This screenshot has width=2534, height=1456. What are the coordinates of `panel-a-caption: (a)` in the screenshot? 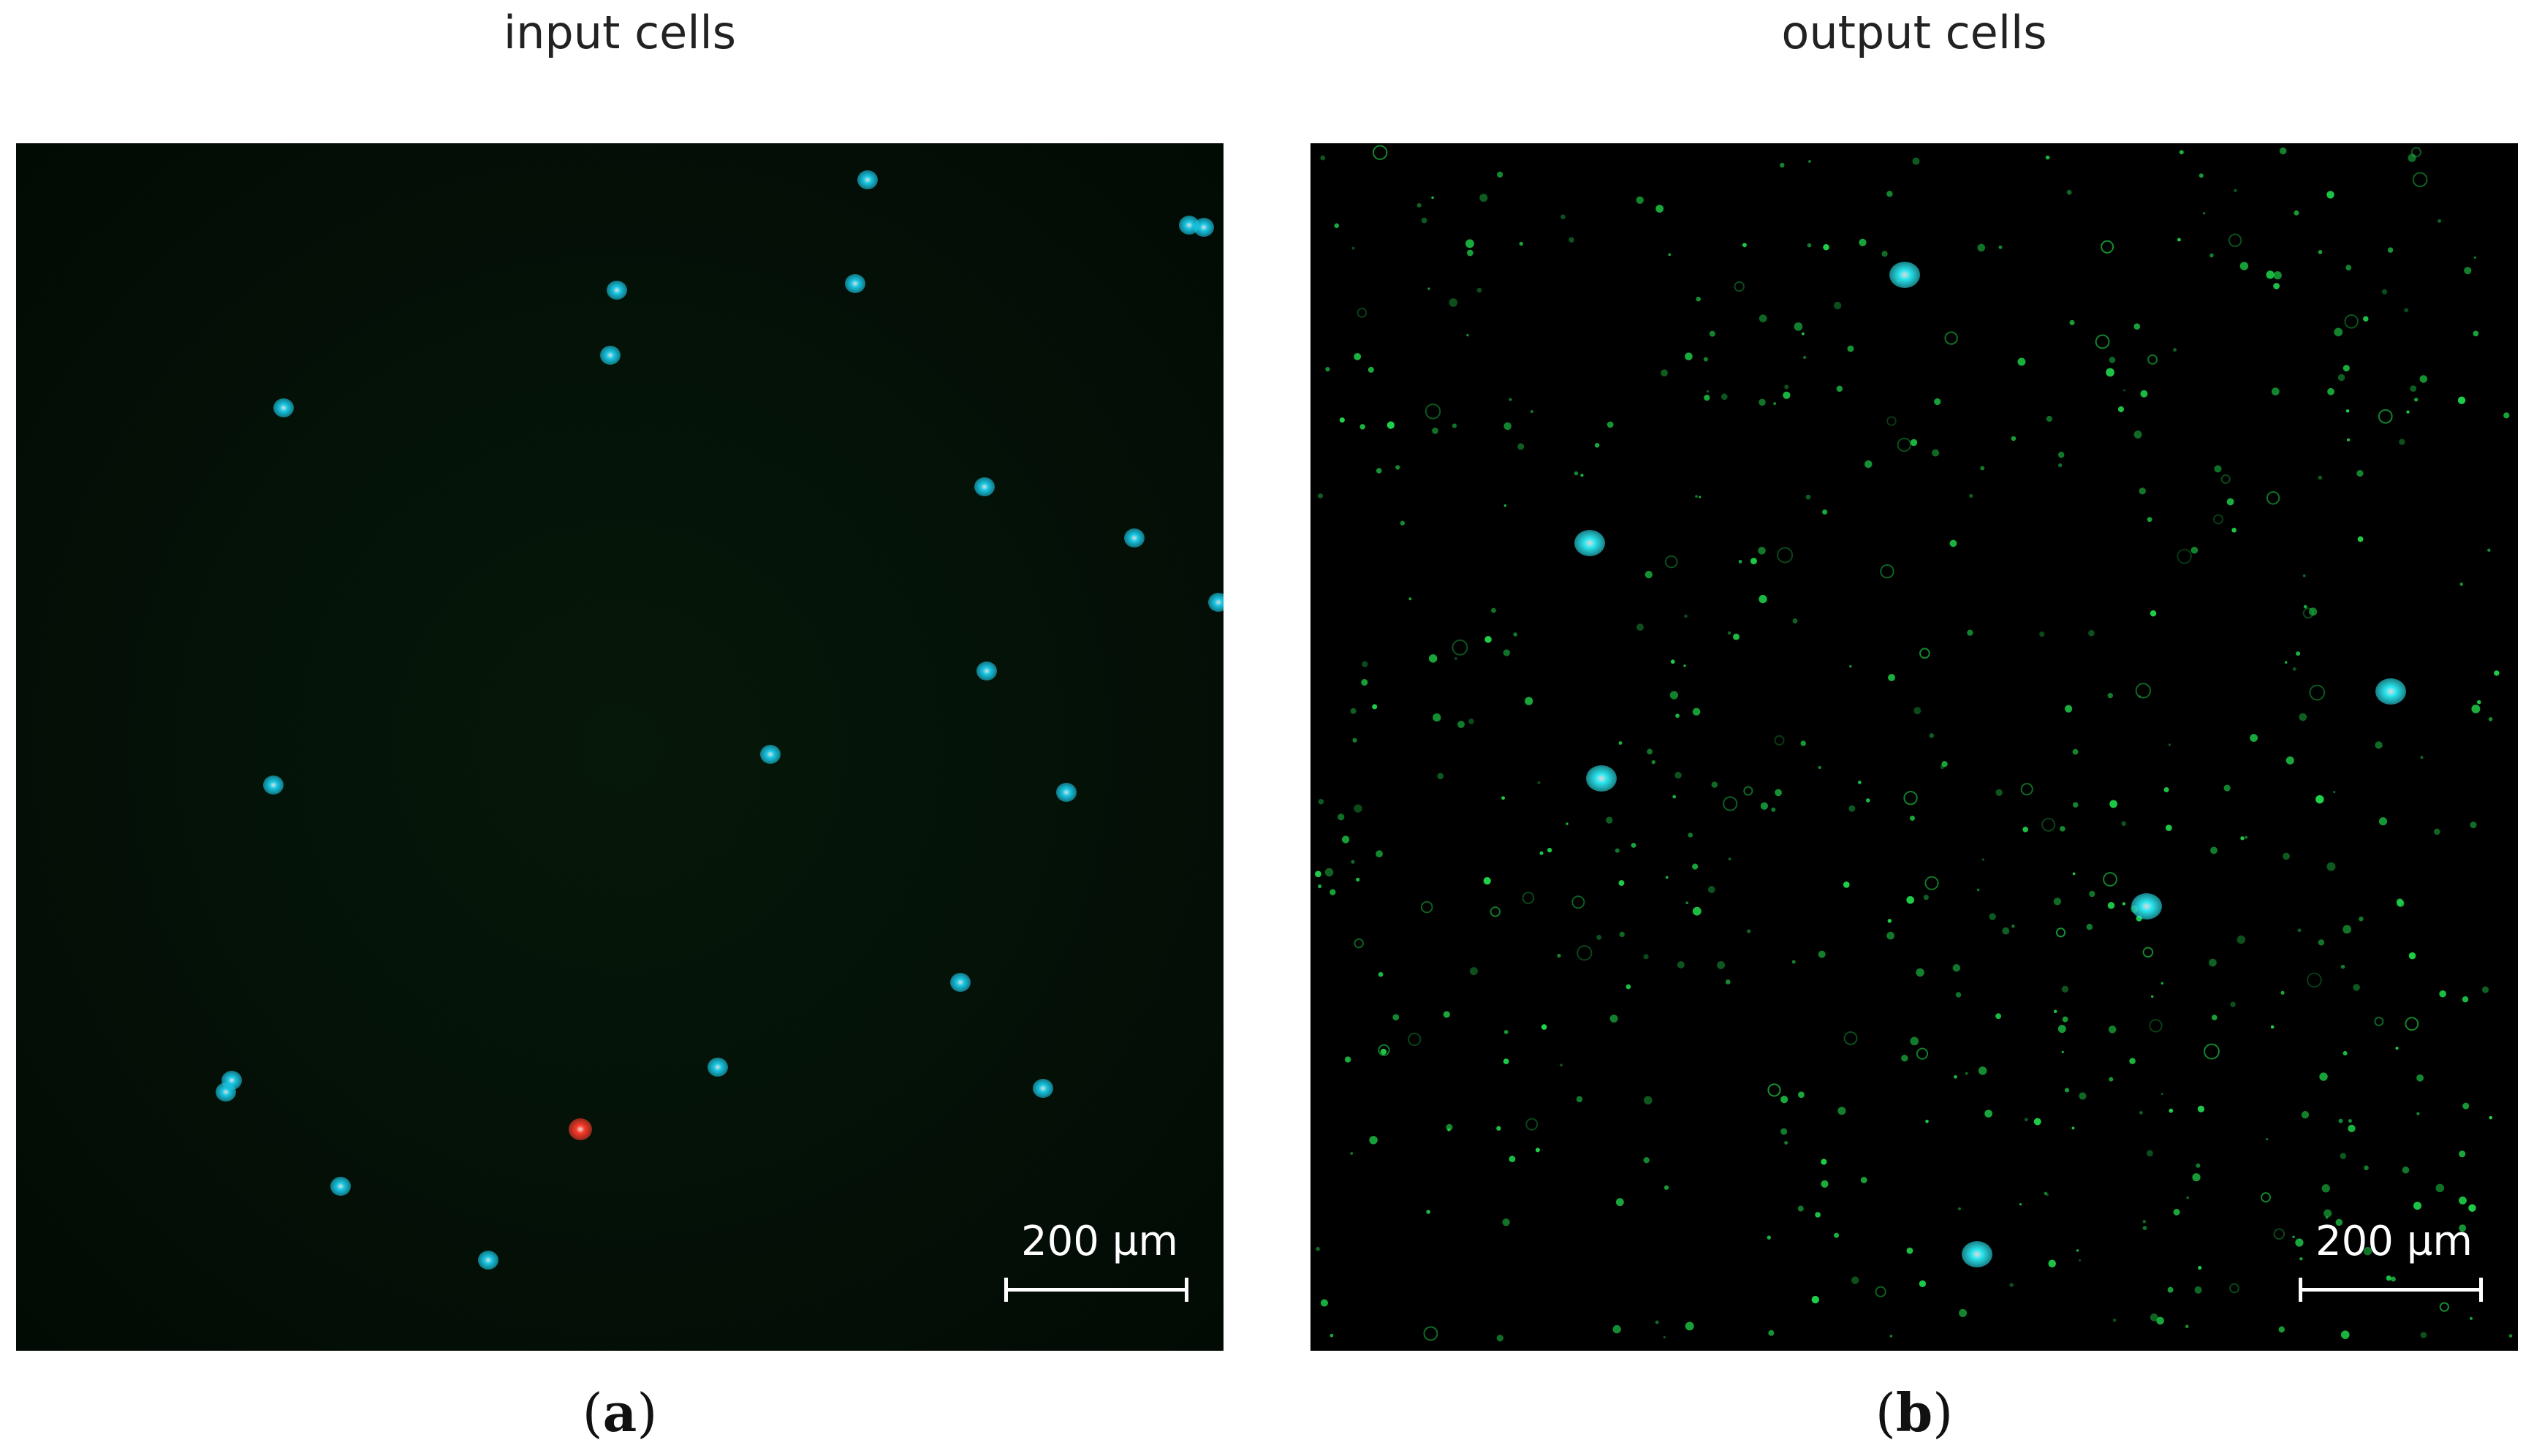 It's located at (620, 1412).